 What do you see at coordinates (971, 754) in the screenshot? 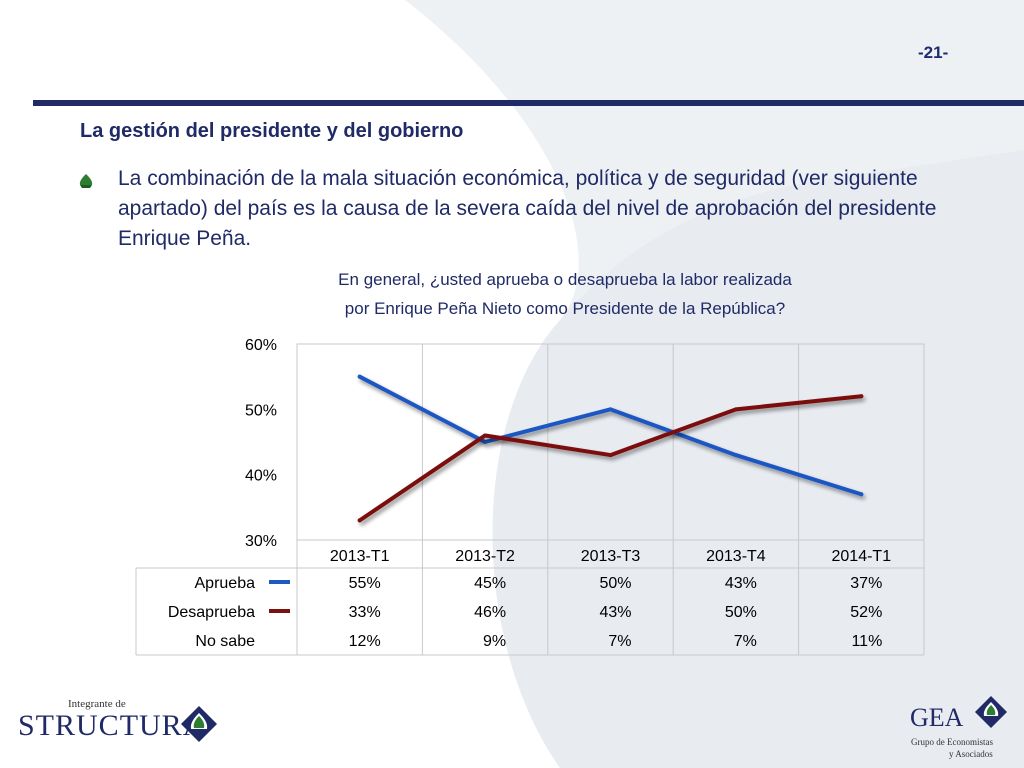
I see `gea-logo-subtitle-2: y Asociados` at bounding box center [971, 754].